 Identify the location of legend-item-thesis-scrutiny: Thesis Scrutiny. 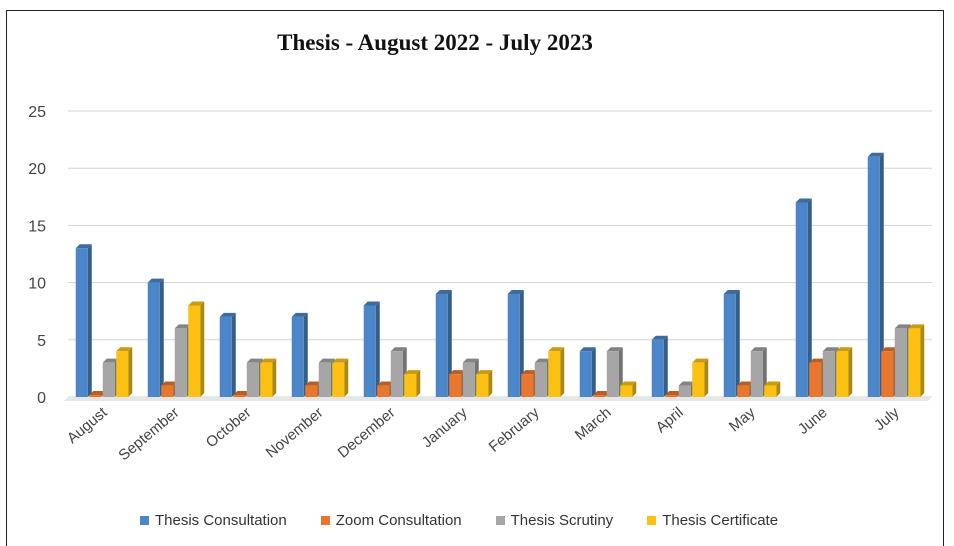
(554, 520).